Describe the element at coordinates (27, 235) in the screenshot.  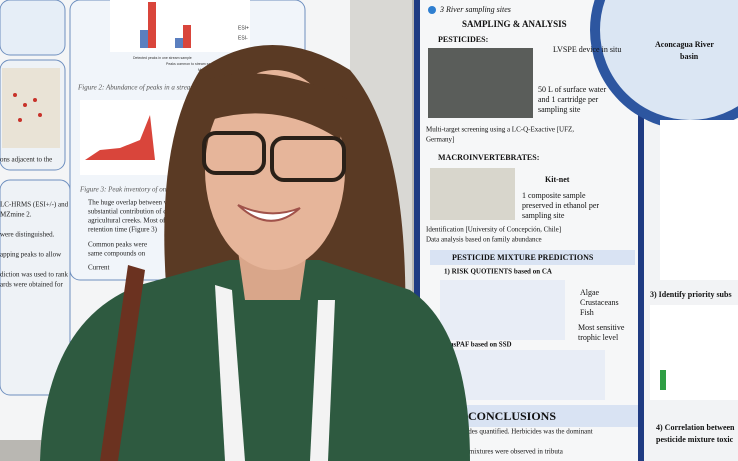
I see `body-text: were distinguished.` at that location.